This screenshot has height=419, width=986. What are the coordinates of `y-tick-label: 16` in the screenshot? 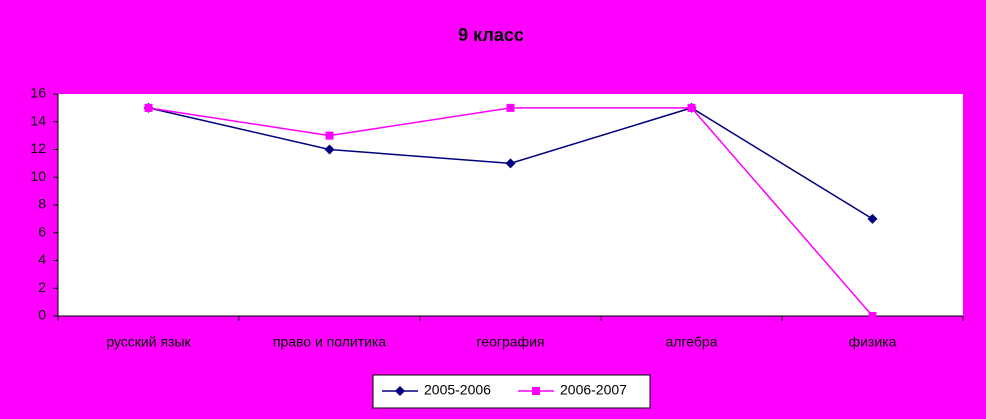 It's located at (38, 93).